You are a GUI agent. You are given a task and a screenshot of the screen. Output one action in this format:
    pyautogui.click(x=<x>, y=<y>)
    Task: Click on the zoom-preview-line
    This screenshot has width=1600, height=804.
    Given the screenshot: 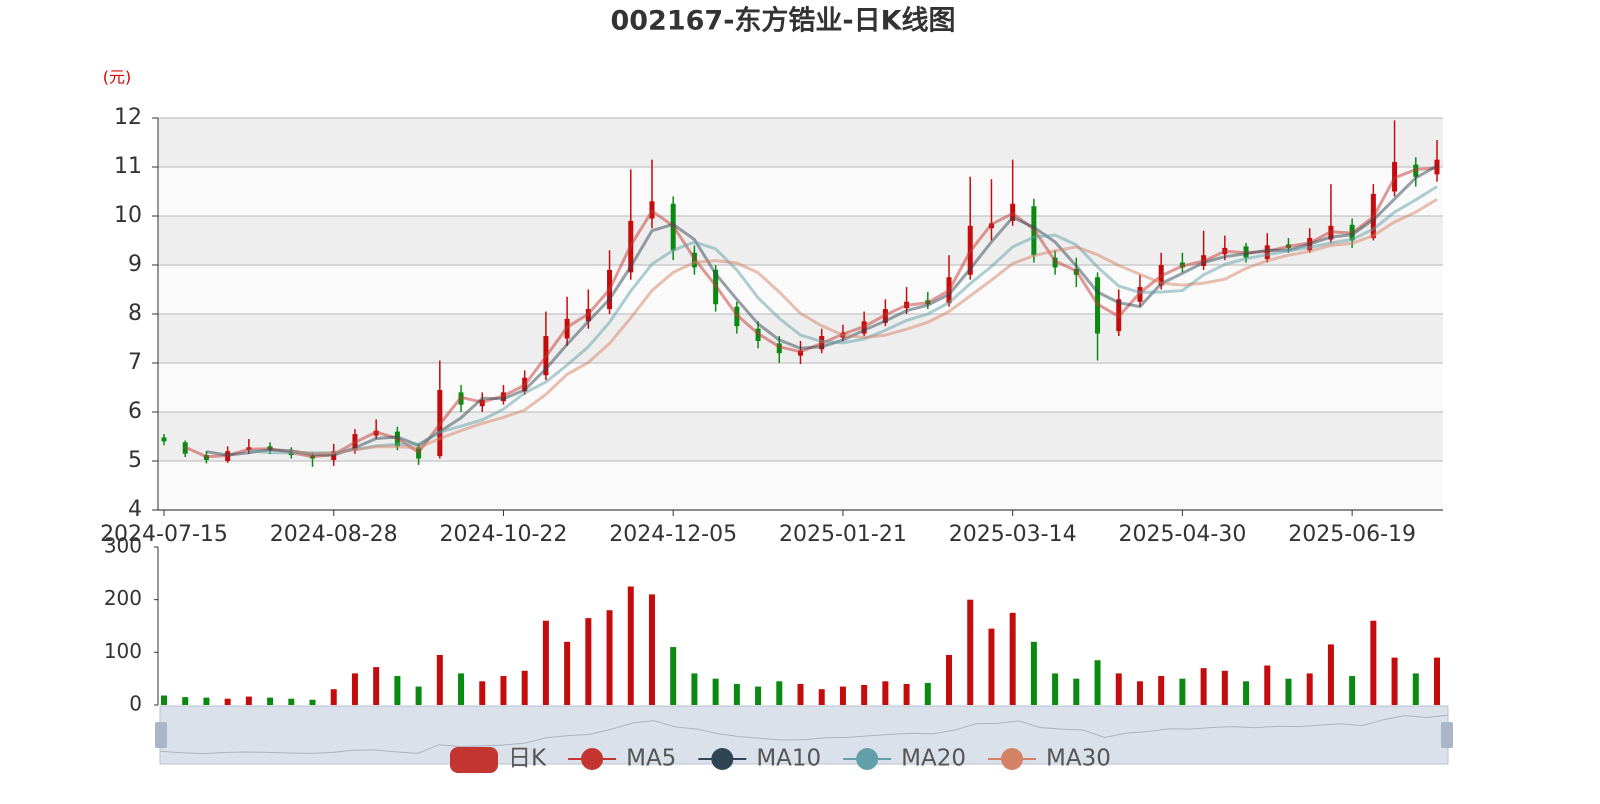 What is the action you would take?
    pyautogui.click(x=804, y=734)
    